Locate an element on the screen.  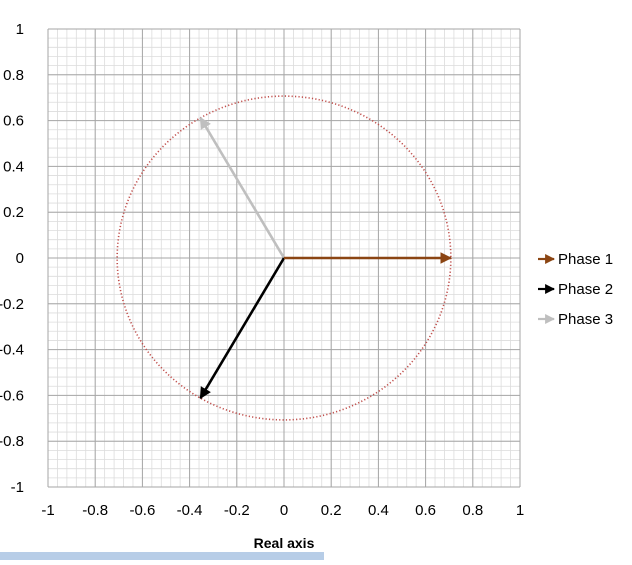
y-tick-label: -0.4 is located at coordinates (12, 350).